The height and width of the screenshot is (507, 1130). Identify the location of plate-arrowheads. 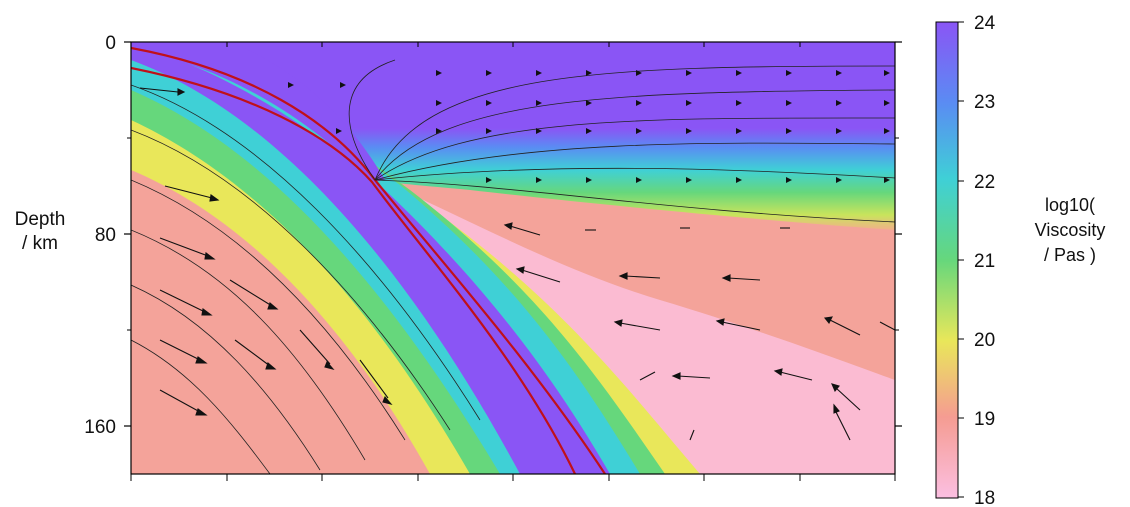
(589, 126).